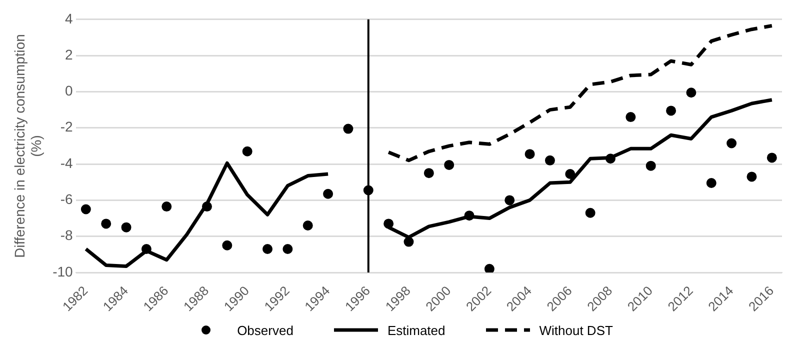 The width and height of the screenshot is (796, 352). What do you see at coordinates (576, 330) in the screenshot?
I see `legend-label: Without DST` at bounding box center [576, 330].